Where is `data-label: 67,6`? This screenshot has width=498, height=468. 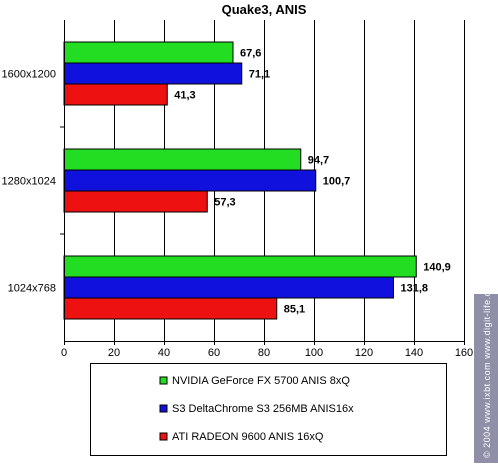
data-label: 67,6 is located at coordinates (250, 54).